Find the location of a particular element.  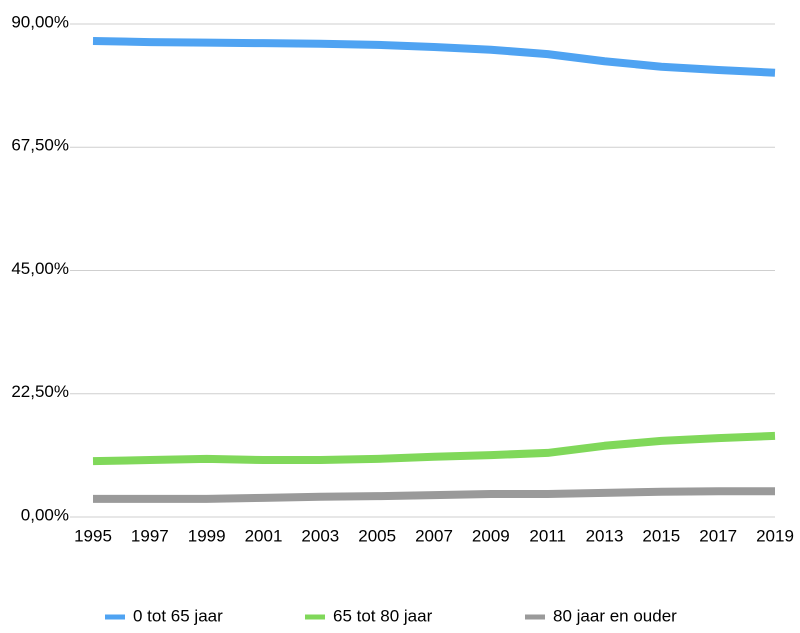

x-tick-label: 1995 is located at coordinates (93, 535).